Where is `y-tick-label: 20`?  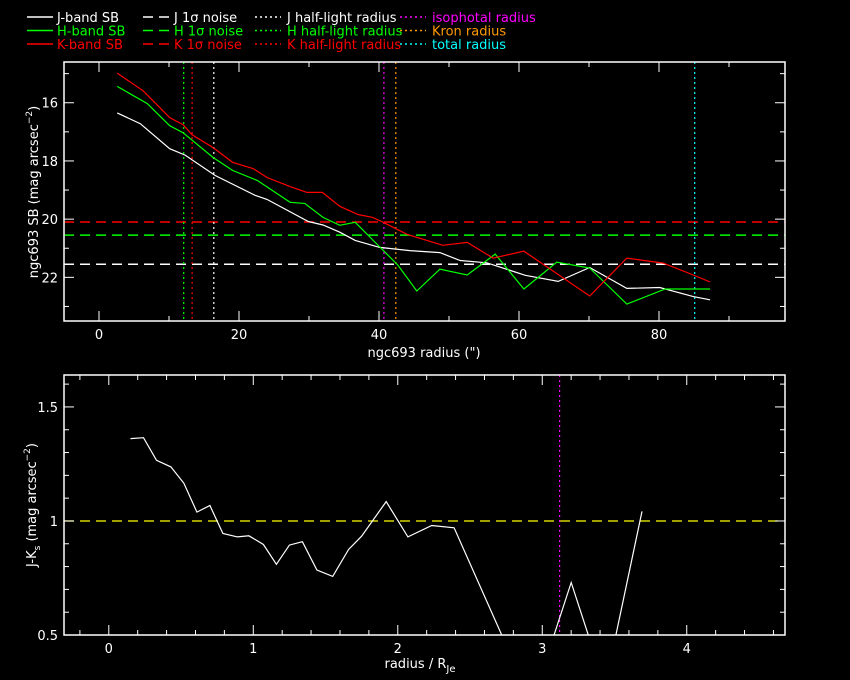
y-tick-label: 20 is located at coordinates (49, 220).